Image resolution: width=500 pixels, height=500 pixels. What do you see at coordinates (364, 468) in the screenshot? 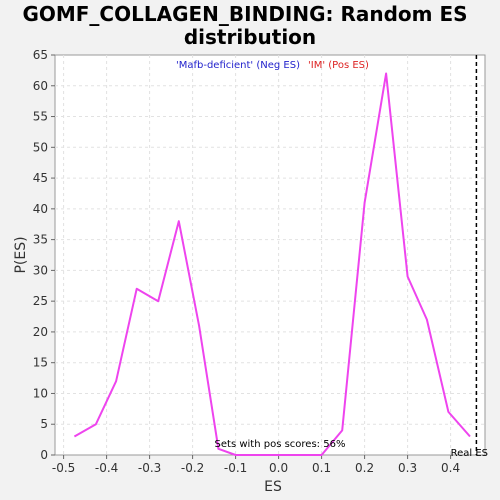
I see `x-tick-label: 0.2` at bounding box center [364, 468].